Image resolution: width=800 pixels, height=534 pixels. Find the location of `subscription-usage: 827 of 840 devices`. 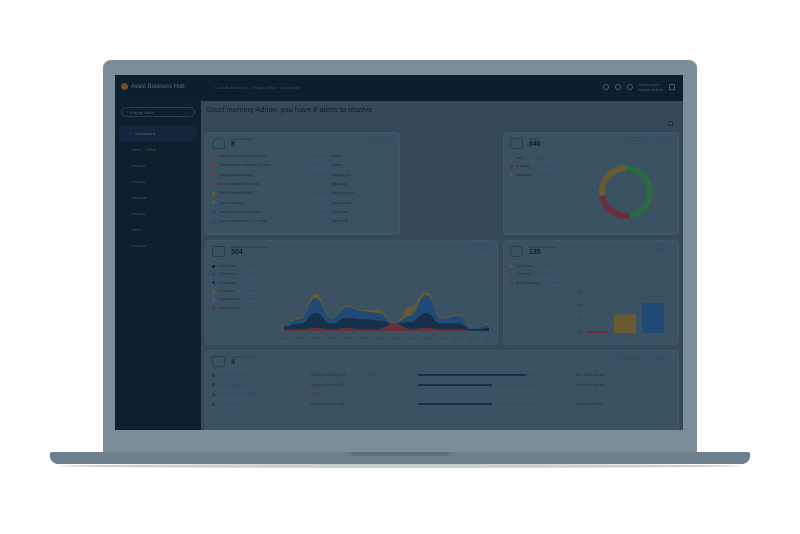

subscription-usage: 827 of 840 devices is located at coordinates (590, 375).